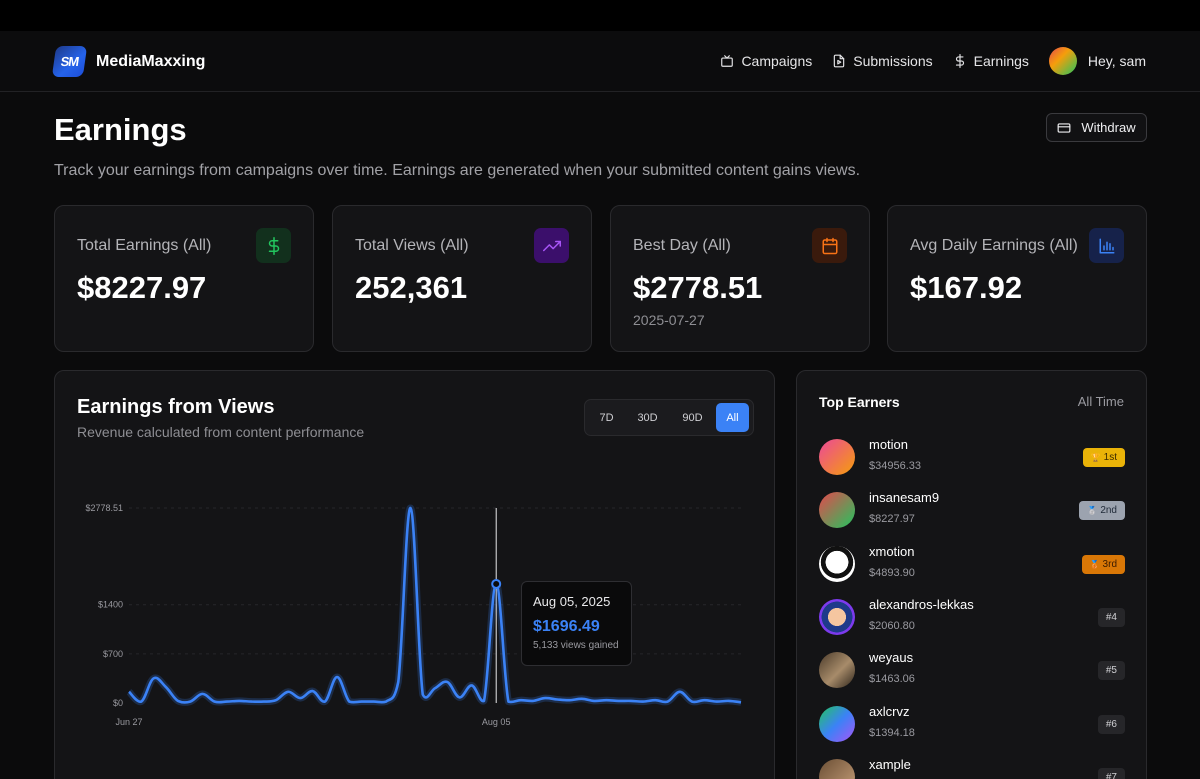 This screenshot has height=779, width=1200. Describe the element at coordinates (966, 287) in the screenshot. I see `stat-value: $167.92` at that location.